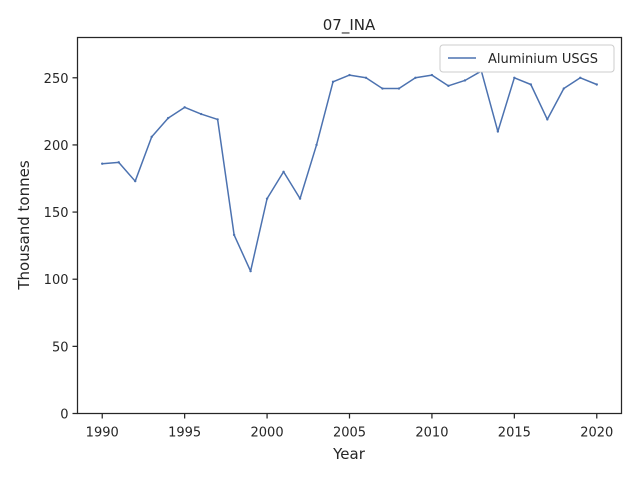 Image resolution: width=640 pixels, height=480 pixels. What do you see at coordinates (349, 433) in the screenshot?
I see `x-tick-label: 2005` at bounding box center [349, 433].